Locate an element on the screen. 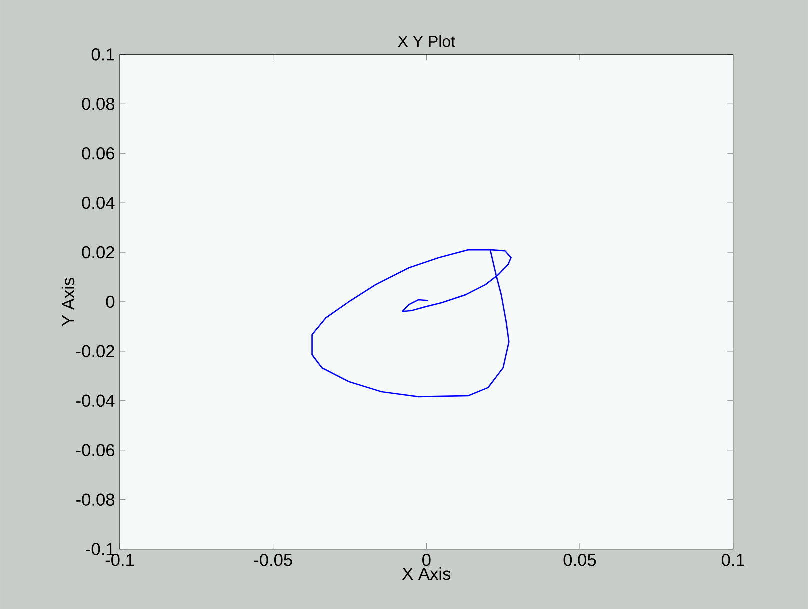 This screenshot has width=808, height=609. x-tick-label: -0.05 is located at coordinates (273, 560).